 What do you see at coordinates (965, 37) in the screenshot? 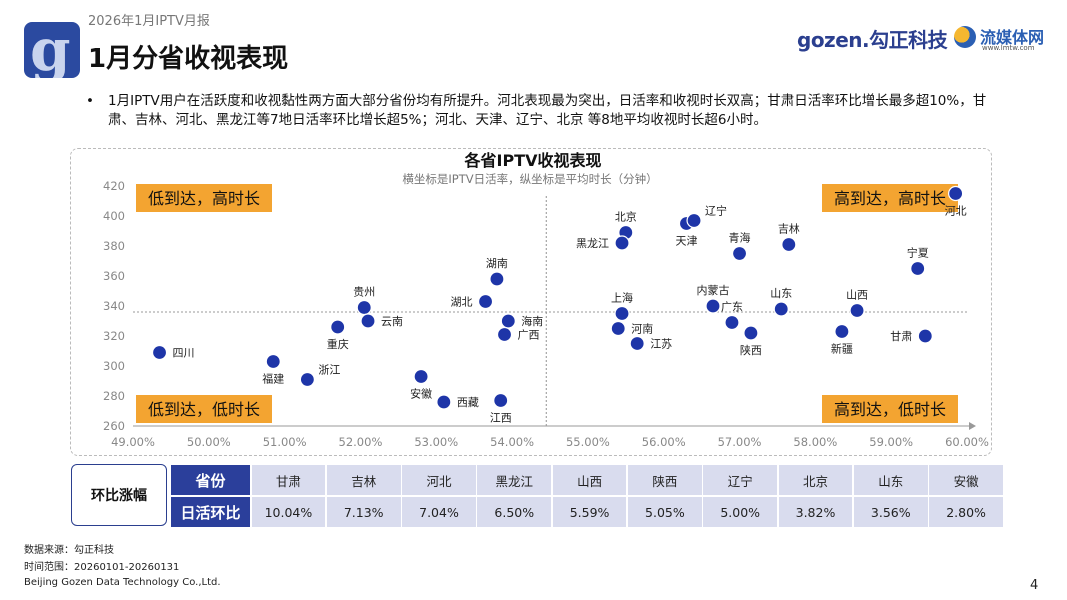
I see `lmtw-logo-icon` at bounding box center [965, 37].